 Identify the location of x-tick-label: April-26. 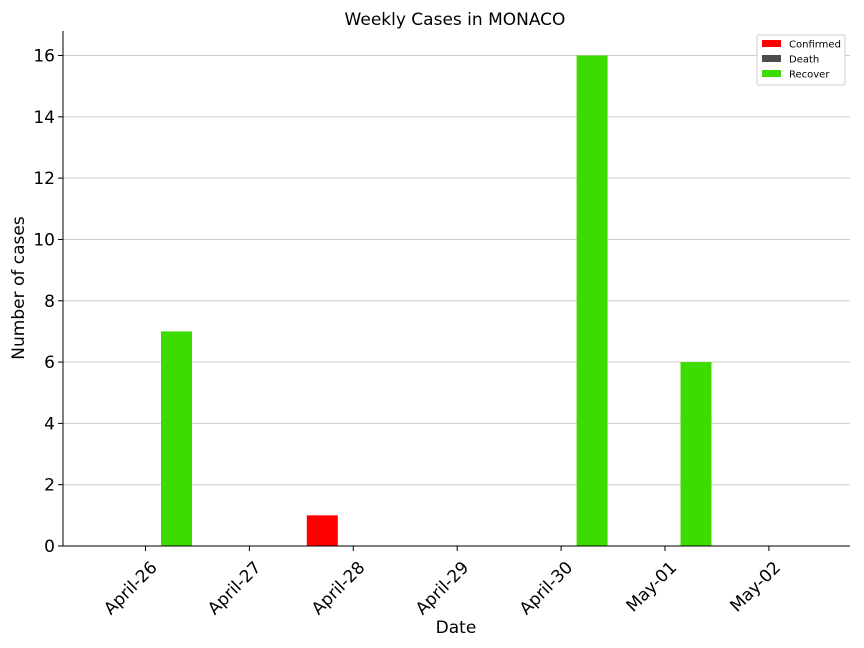
(130, 588).